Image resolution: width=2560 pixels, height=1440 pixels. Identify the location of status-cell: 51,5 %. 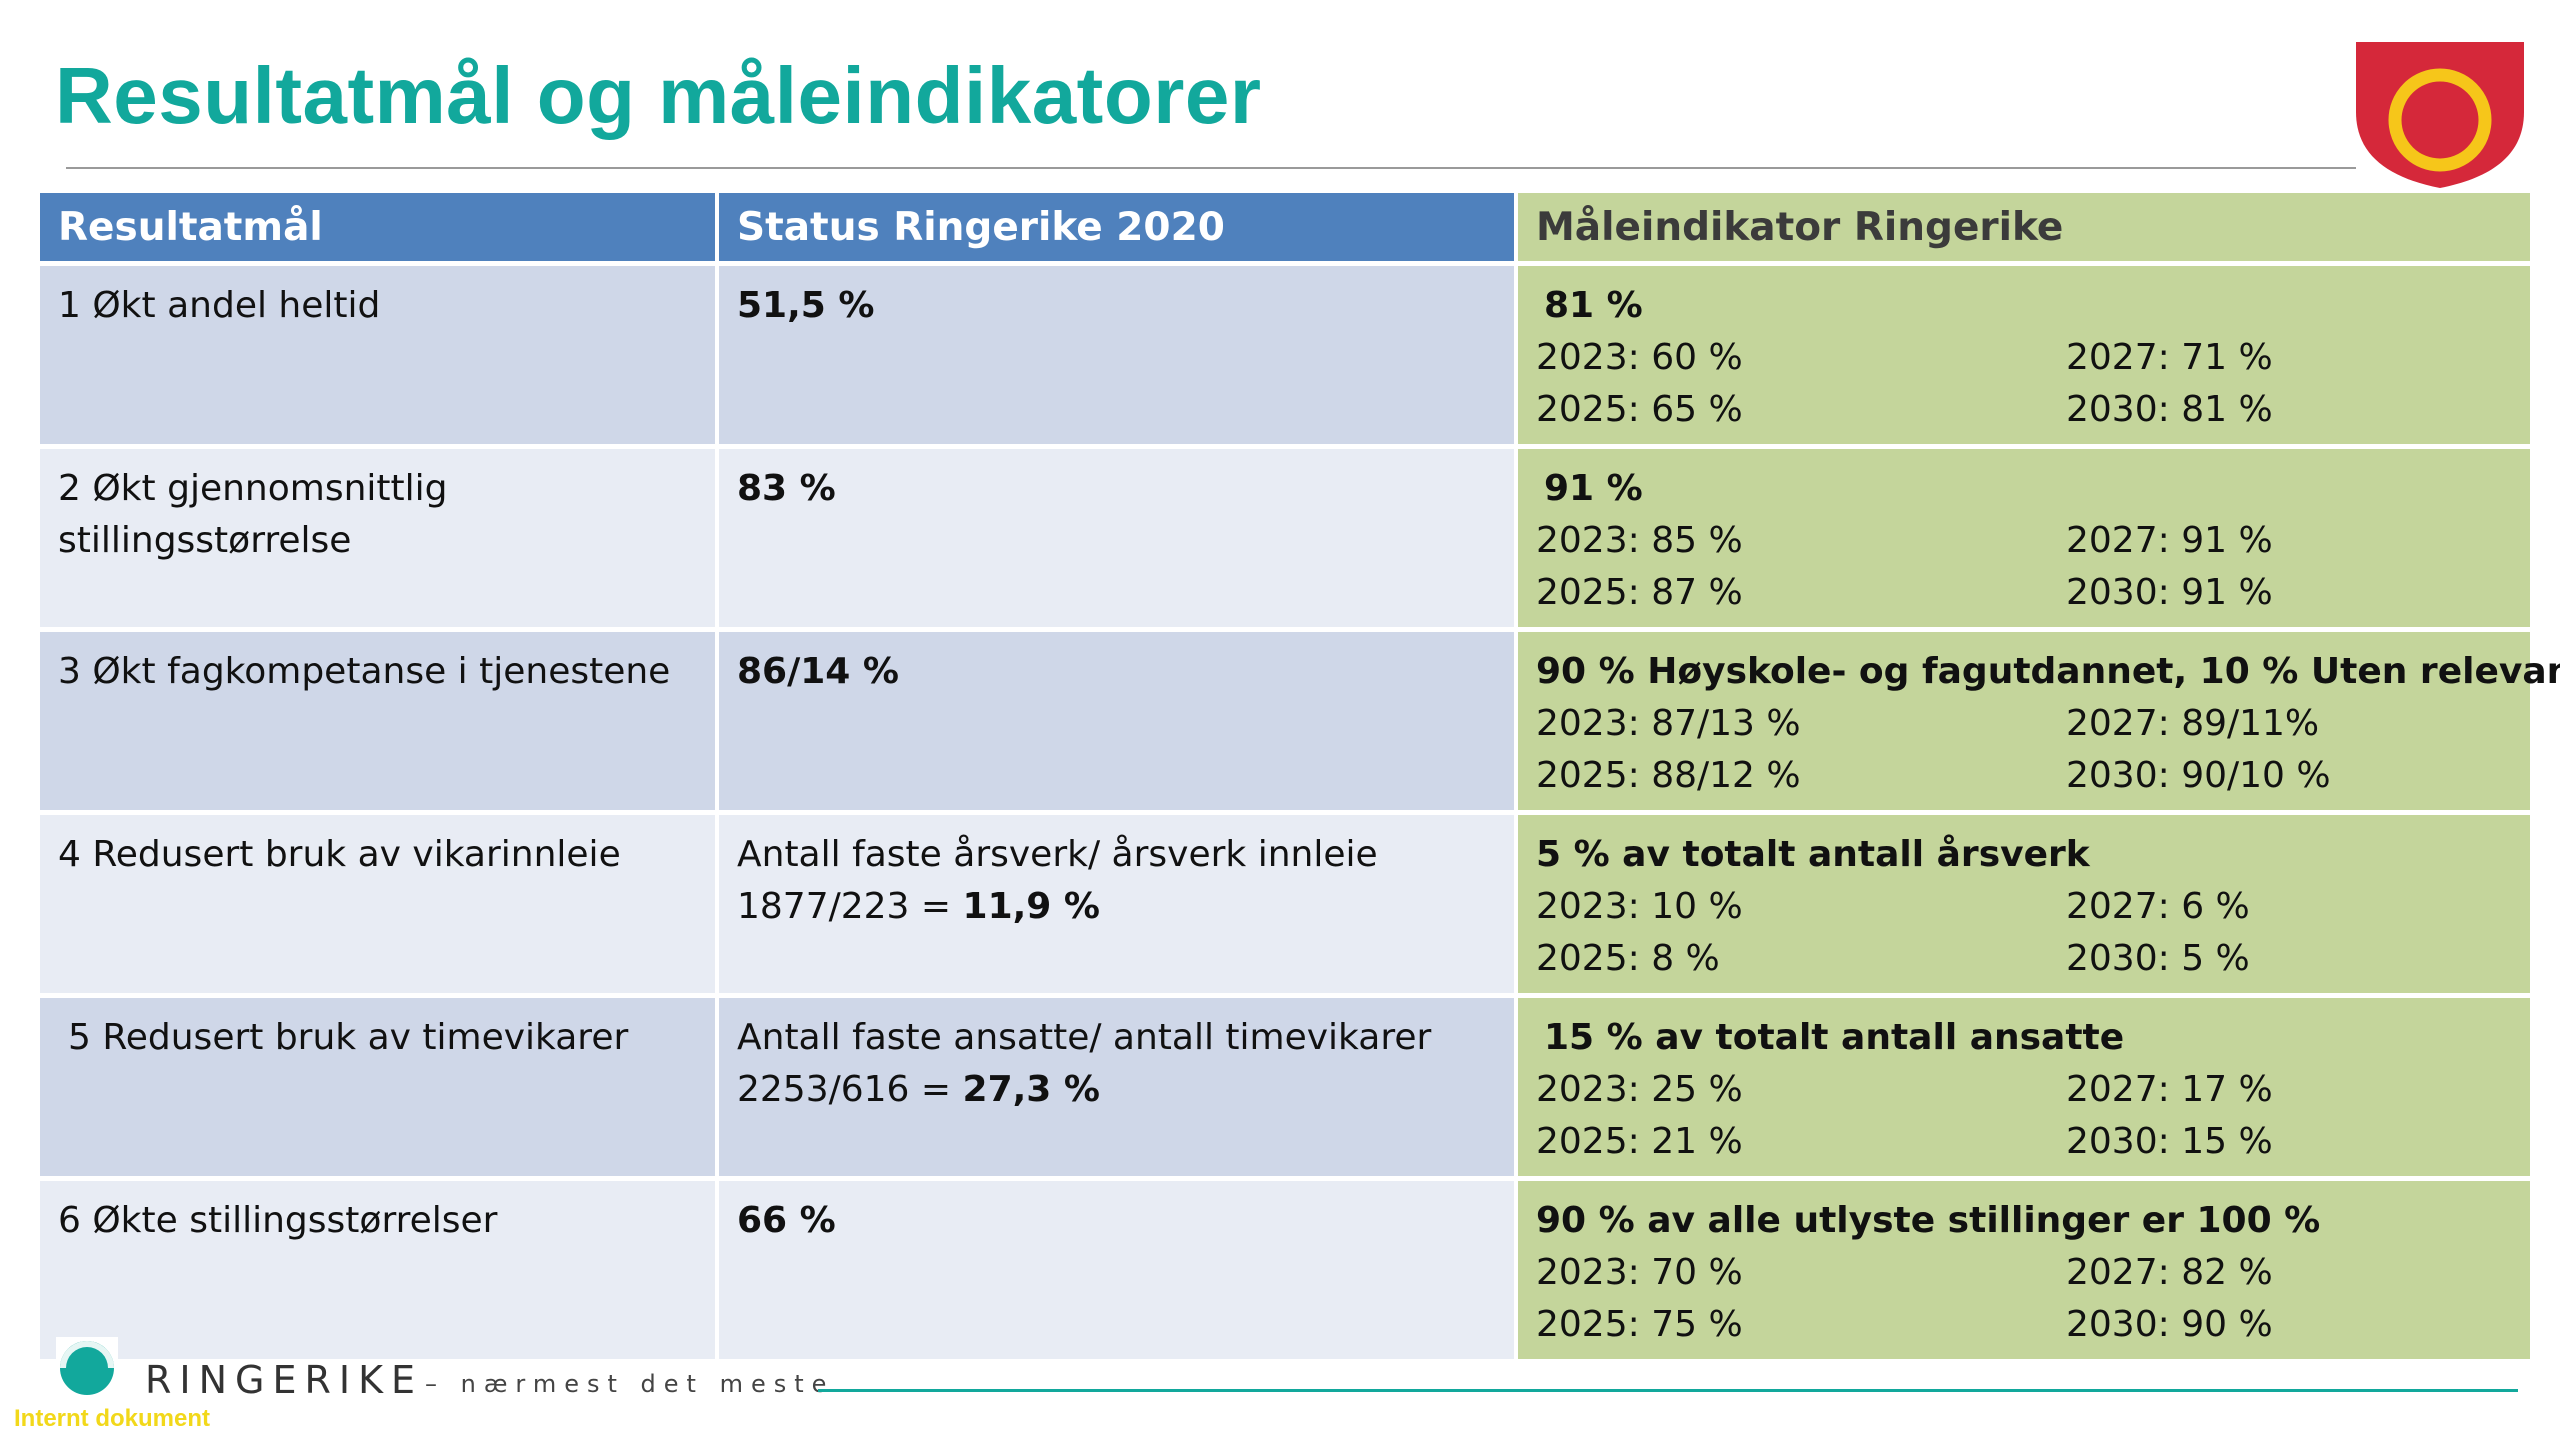
(1116, 355).